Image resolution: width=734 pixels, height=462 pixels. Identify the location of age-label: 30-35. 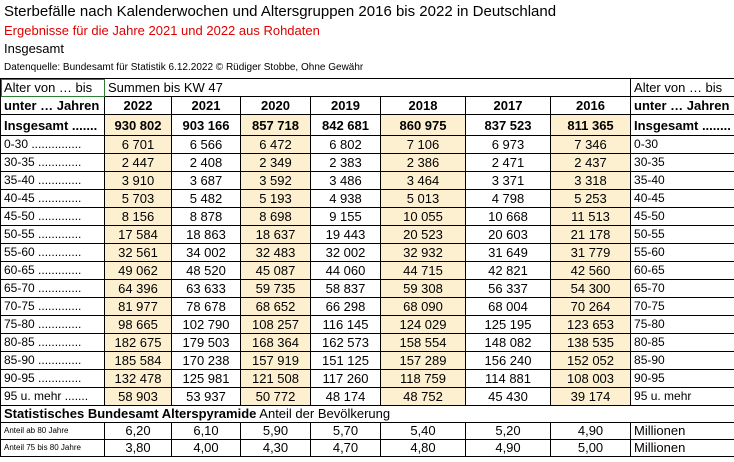
(682, 162).